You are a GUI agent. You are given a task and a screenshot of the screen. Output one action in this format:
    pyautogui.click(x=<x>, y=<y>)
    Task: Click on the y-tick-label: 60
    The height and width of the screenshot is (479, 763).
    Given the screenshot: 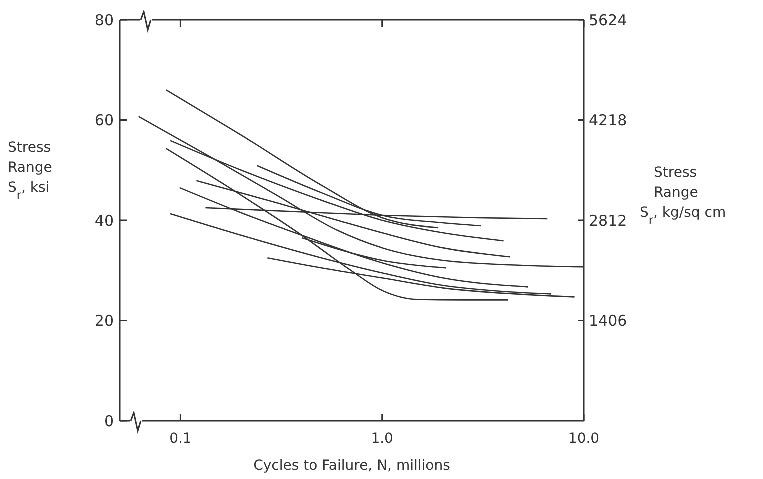 What is the action you would take?
    pyautogui.click(x=104, y=121)
    